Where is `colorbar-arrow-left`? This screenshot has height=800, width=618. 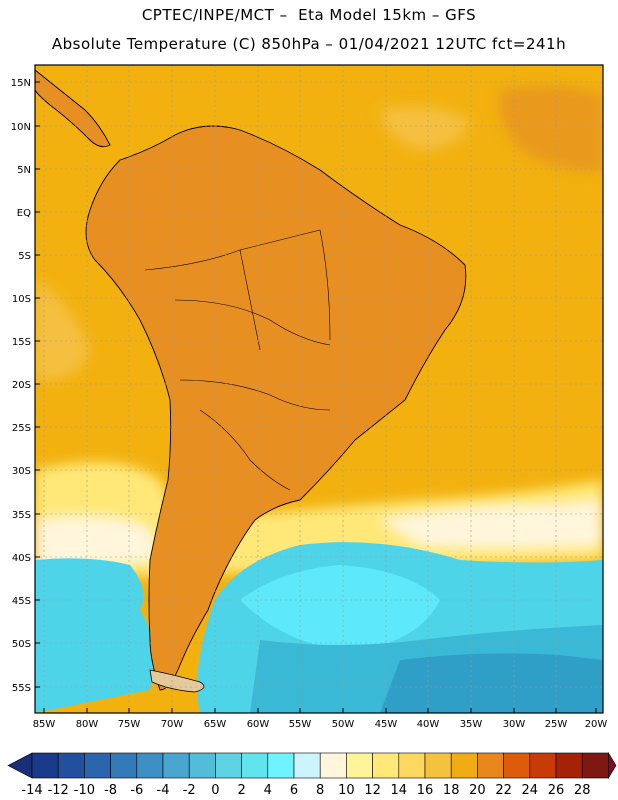 colorbar-arrow-left is located at coordinates (20, 765).